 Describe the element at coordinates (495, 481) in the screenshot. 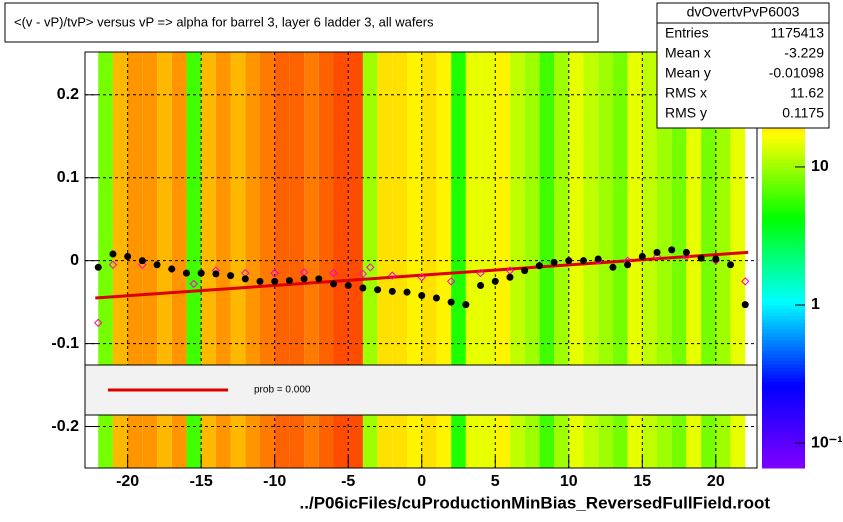

I see `x-tick-label: 5` at that location.